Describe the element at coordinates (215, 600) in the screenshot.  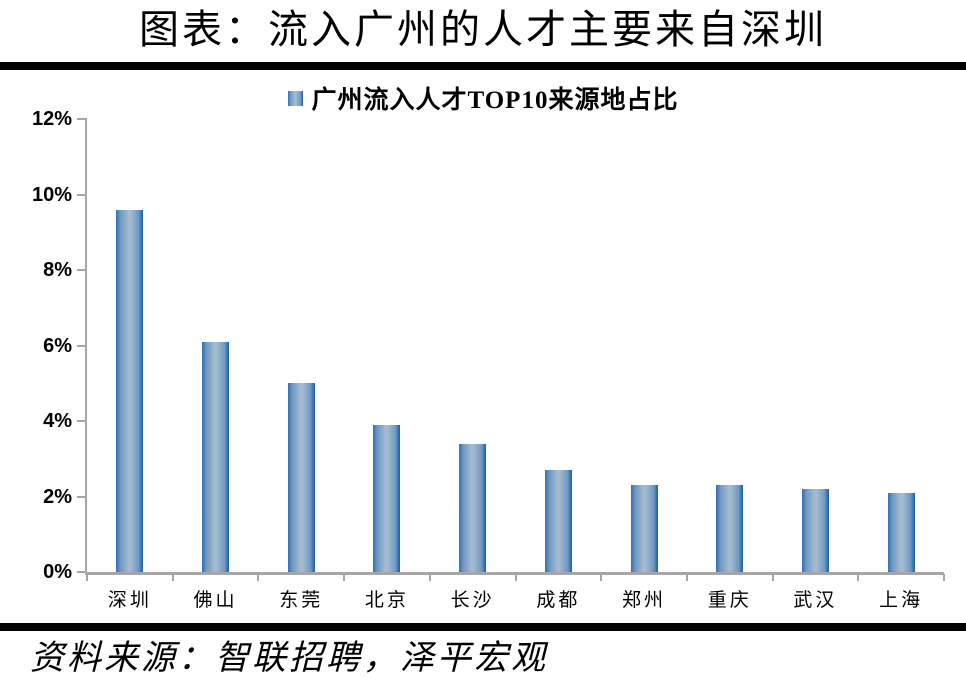
I see `x-axis-label: 佛山` at that location.